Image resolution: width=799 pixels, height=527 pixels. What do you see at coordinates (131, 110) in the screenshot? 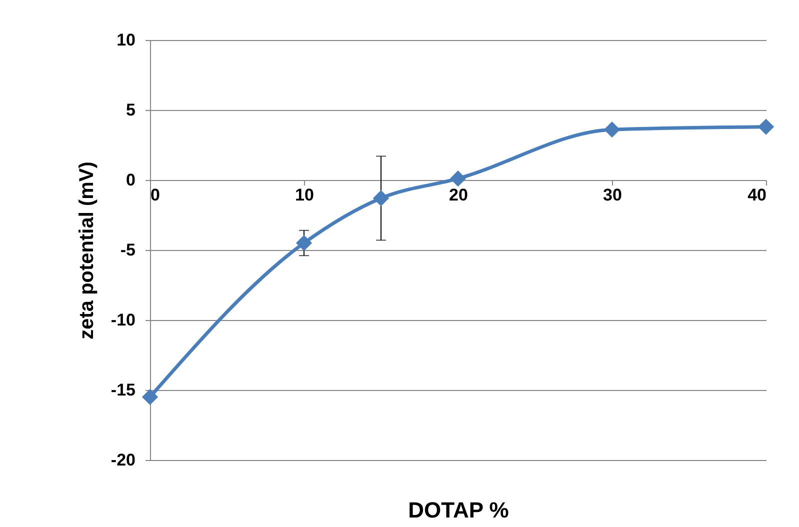
I see `y-tick-label: 5` at bounding box center [131, 110].